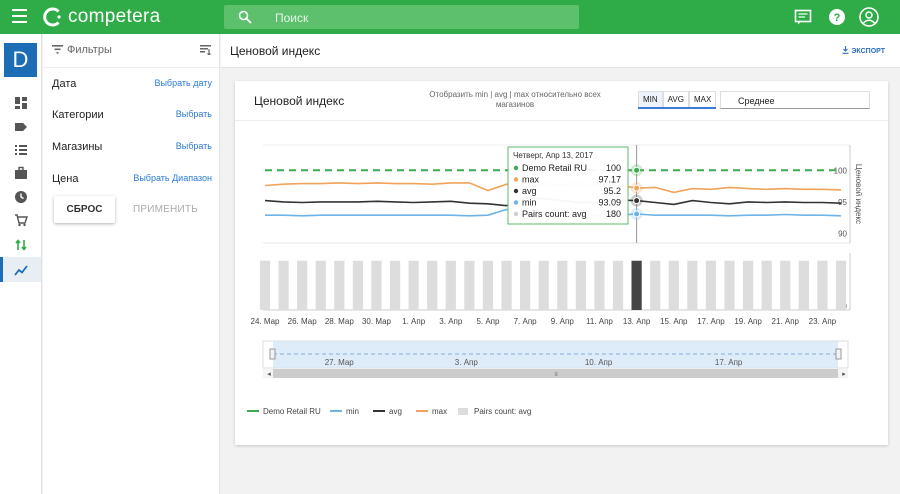 The height and width of the screenshot is (494, 900). I want to click on search-input: Поиск, so click(401, 17).